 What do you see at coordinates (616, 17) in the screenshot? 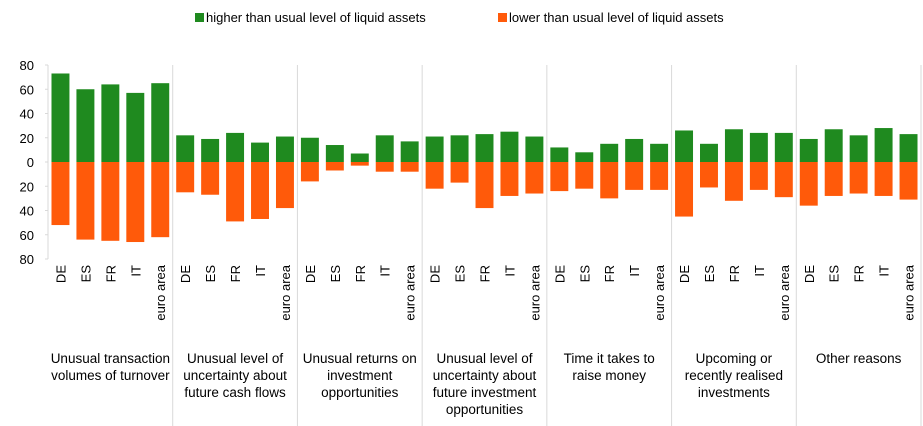
I see `legend-label: lower than usual level of liquid assets` at bounding box center [616, 17].